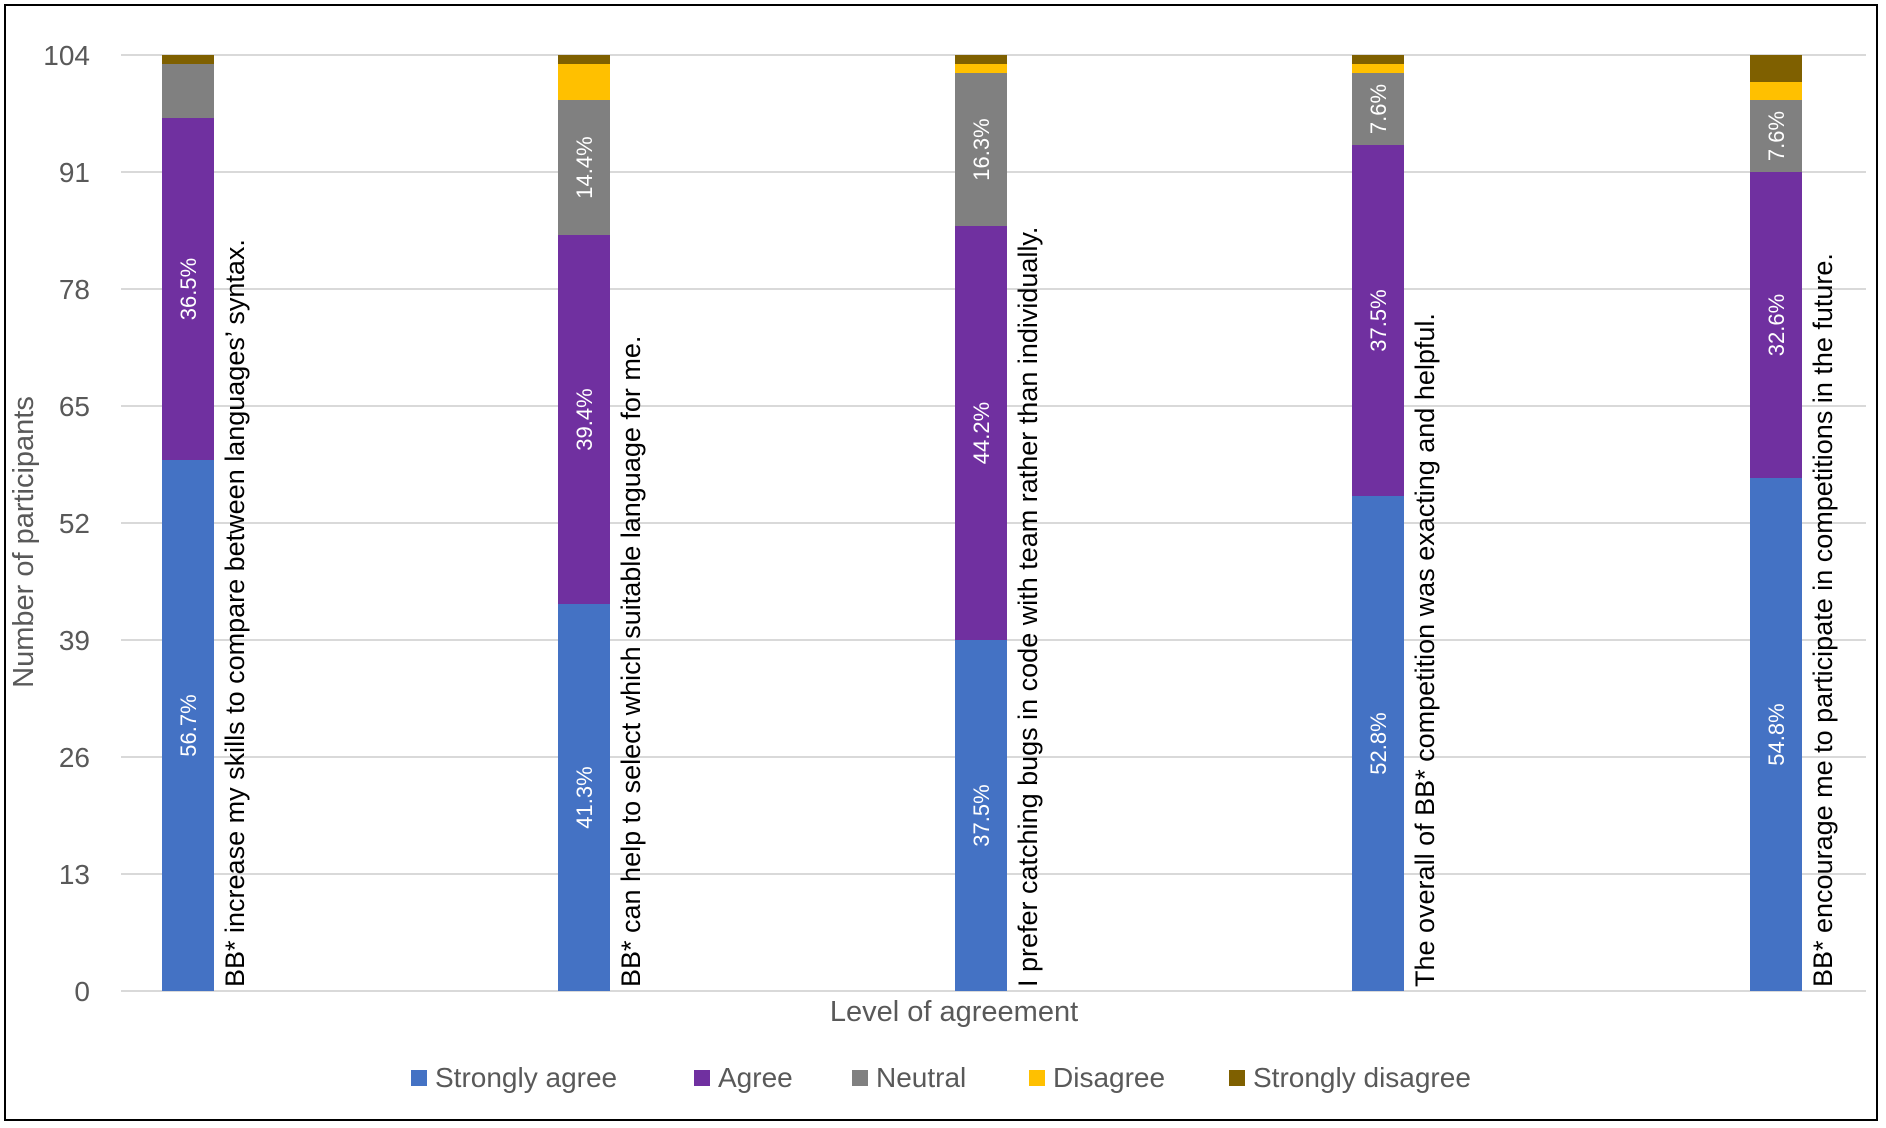  I want to click on data-label: 54.8%, so click(1776, 734).